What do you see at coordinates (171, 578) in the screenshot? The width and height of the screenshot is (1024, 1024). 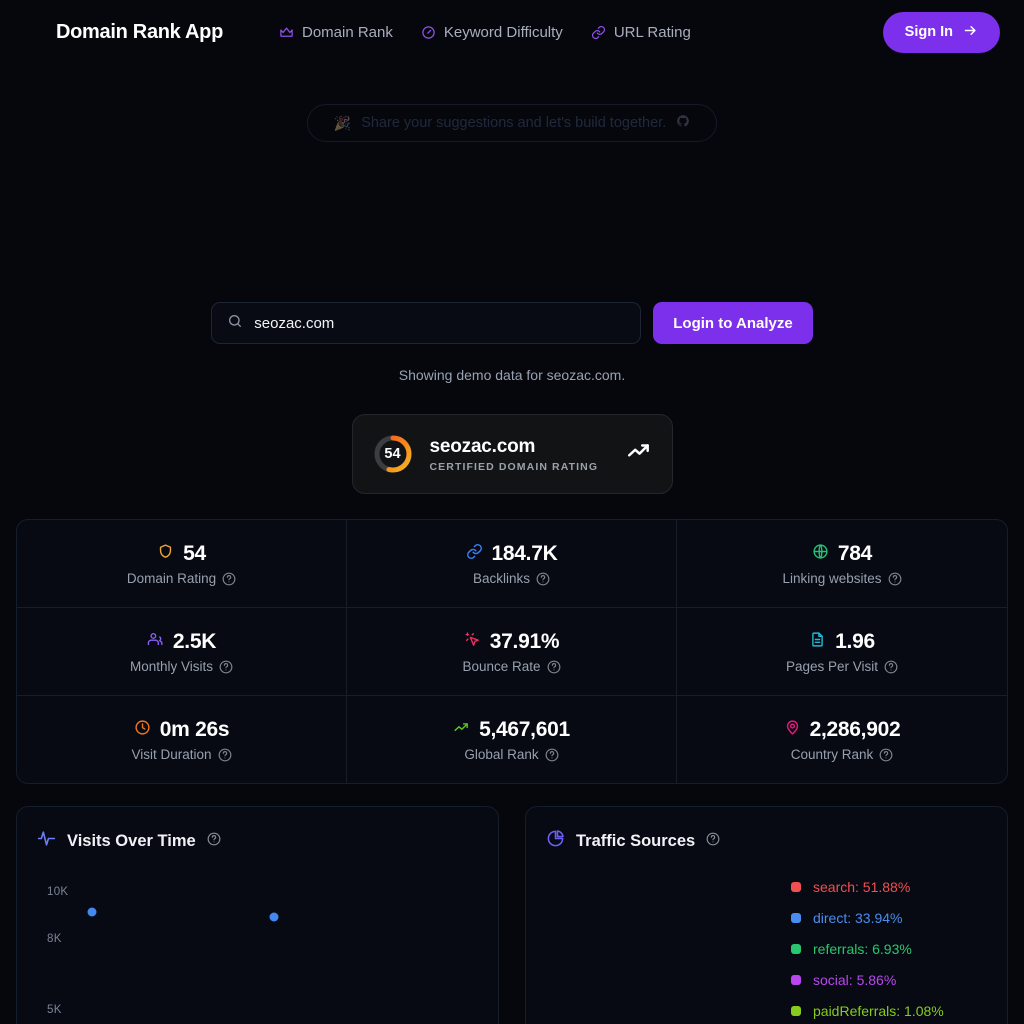 I see `metric-label: Domain Rating` at bounding box center [171, 578].